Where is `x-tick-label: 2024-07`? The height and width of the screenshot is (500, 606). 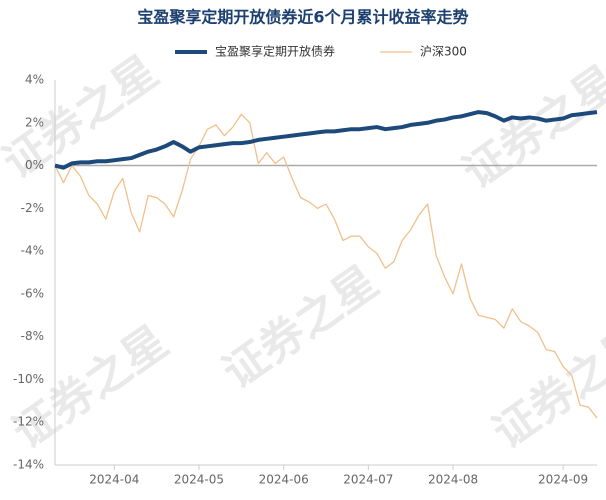 x-tick-label: 2024-07 is located at coordinates (368, 480).